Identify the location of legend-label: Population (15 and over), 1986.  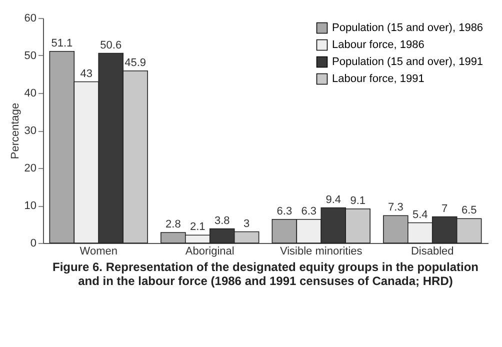
(408, 28).